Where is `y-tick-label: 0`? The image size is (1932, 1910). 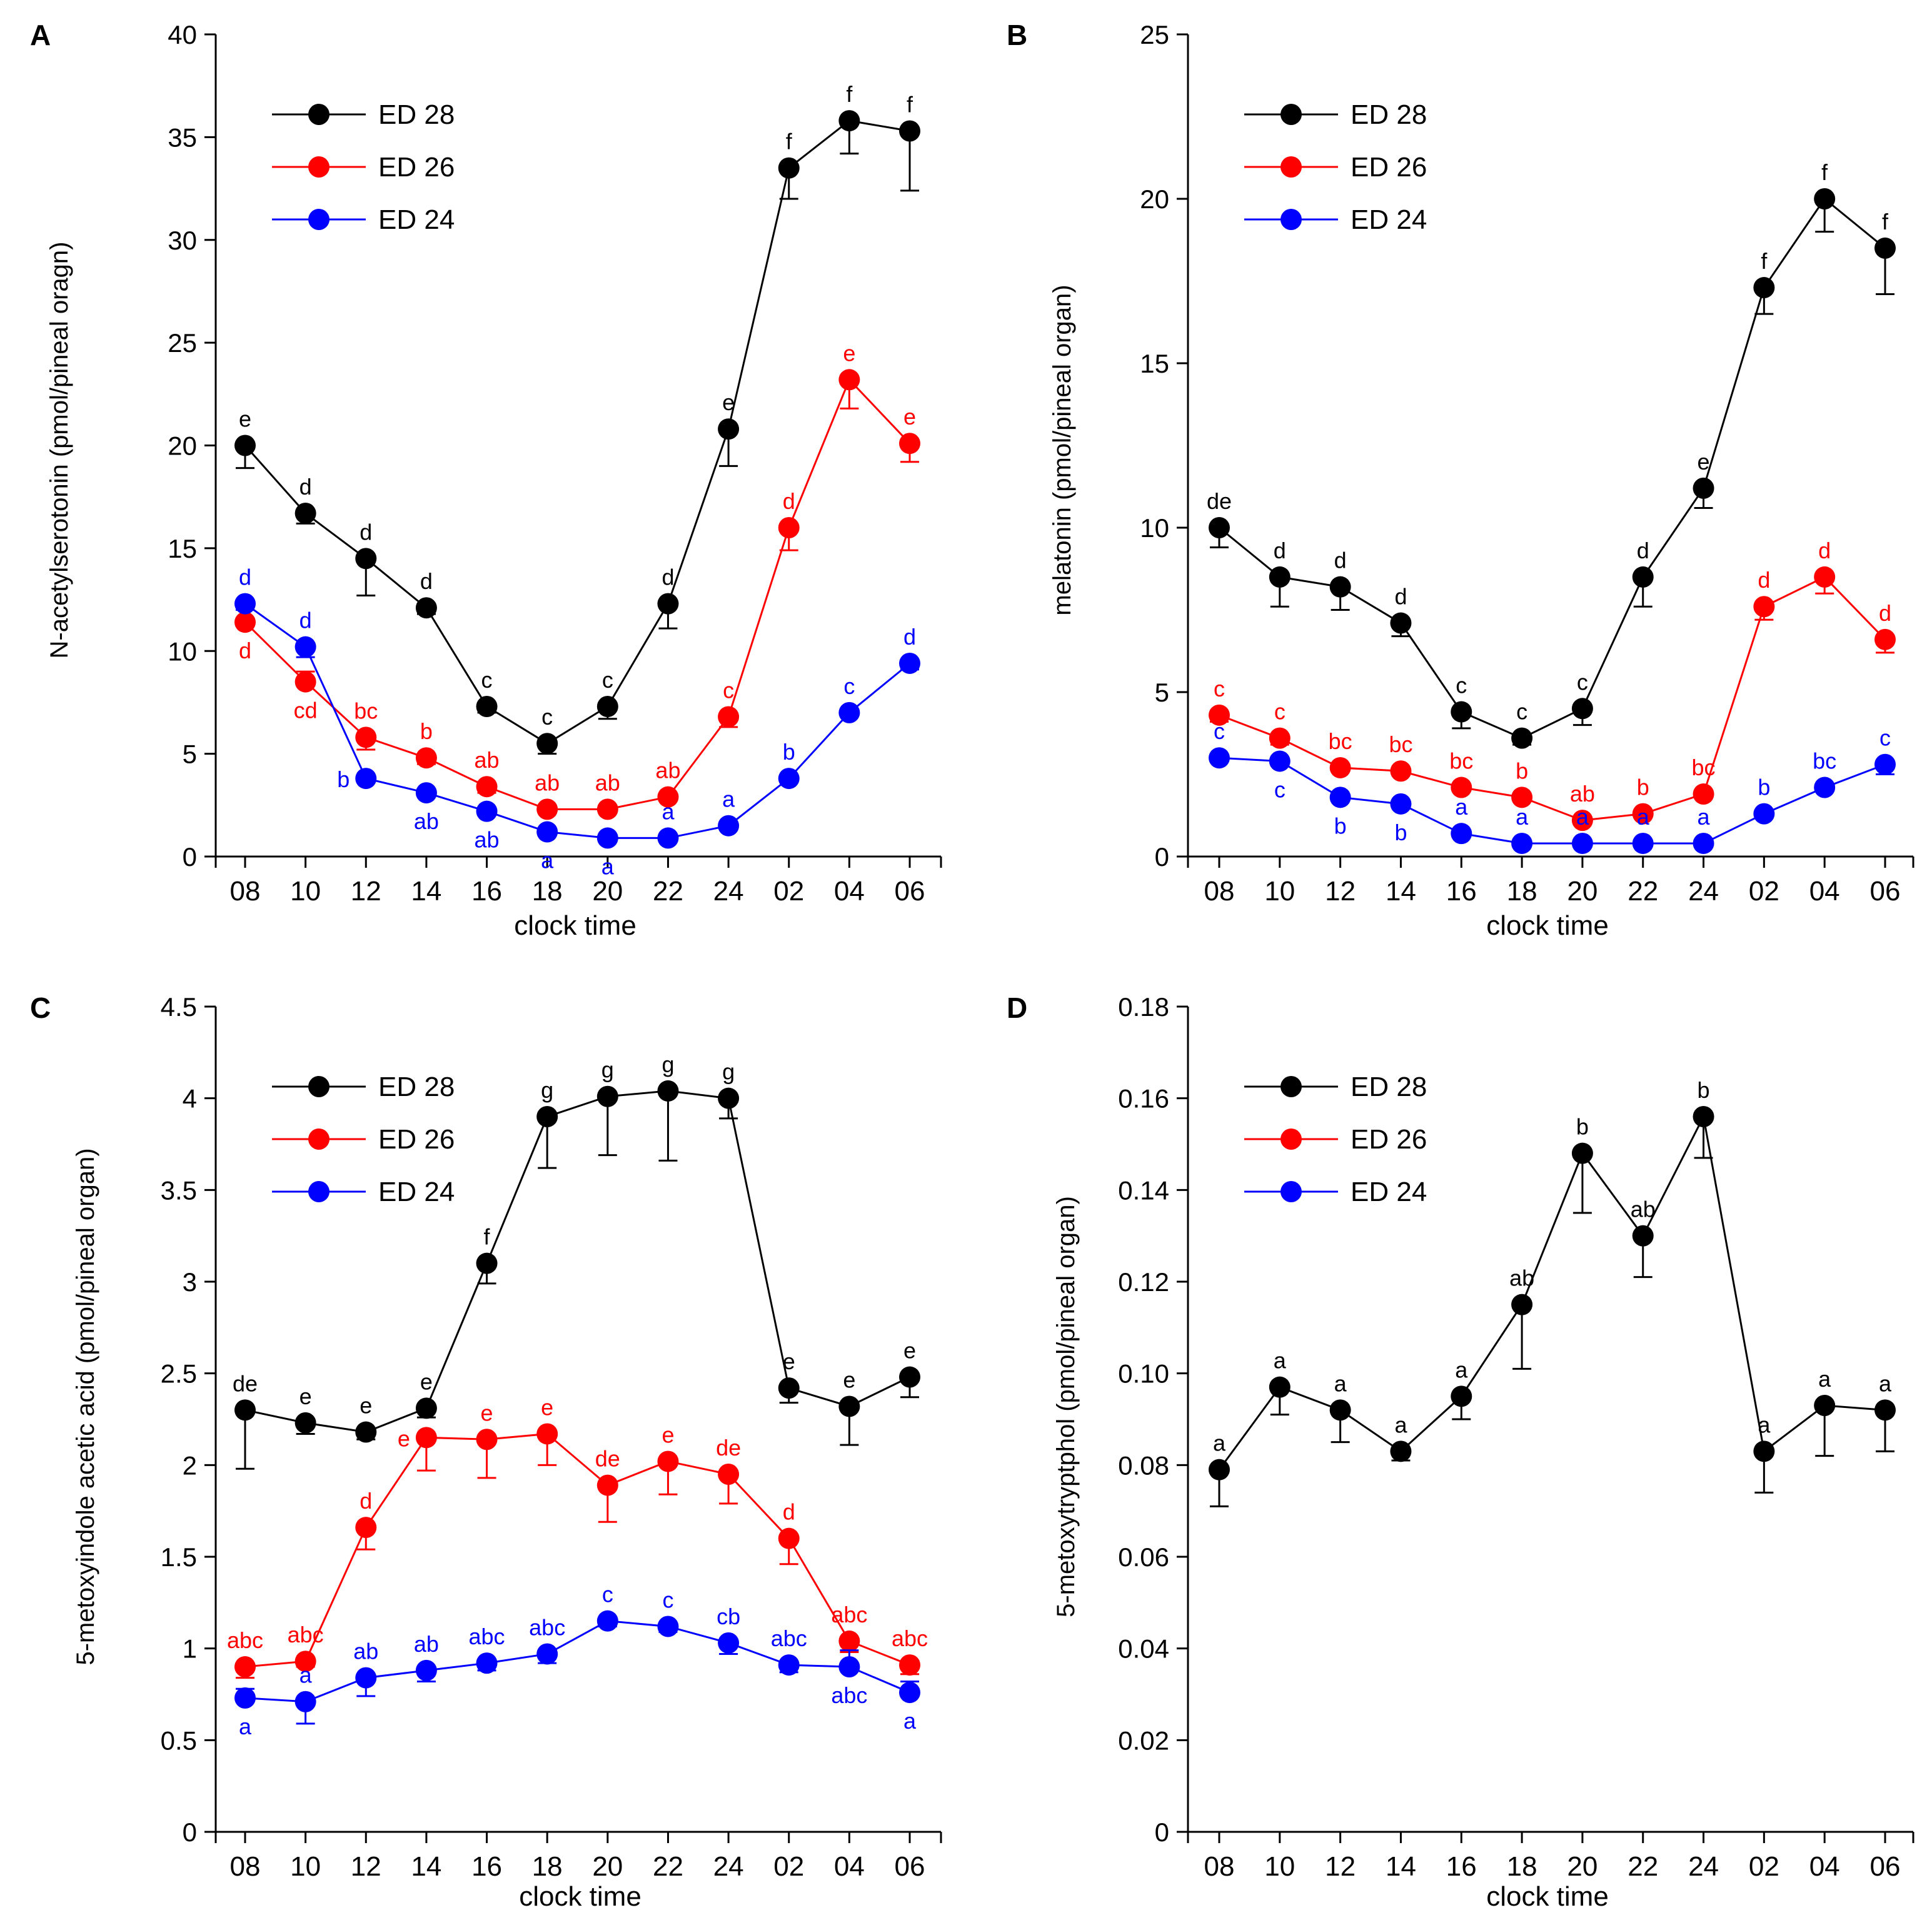 y-tick-label: 0 is located at coordinates (1162, 1832).